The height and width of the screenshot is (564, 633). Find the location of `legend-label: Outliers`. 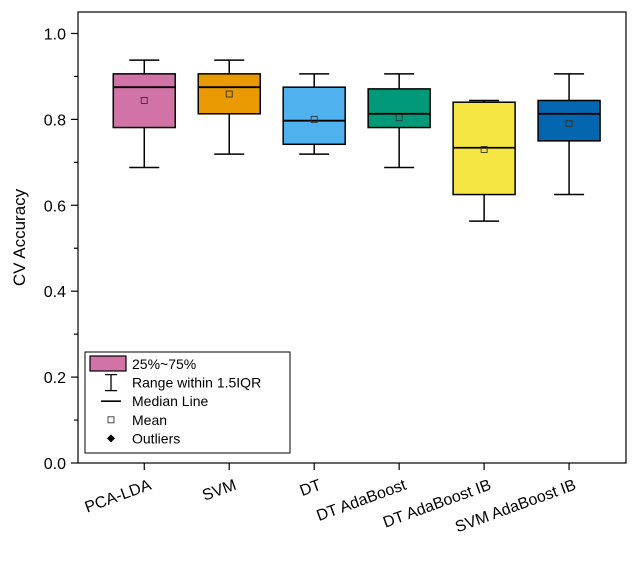

legend-label: Outliers is located at coordinates (156, 438).